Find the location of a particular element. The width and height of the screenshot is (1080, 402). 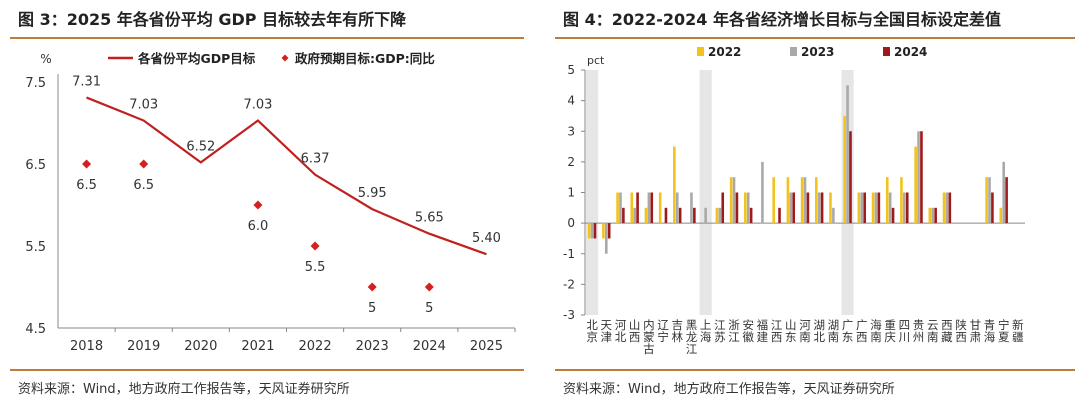

y-tick-label: 5.5 is located at coordinates (35, 247).